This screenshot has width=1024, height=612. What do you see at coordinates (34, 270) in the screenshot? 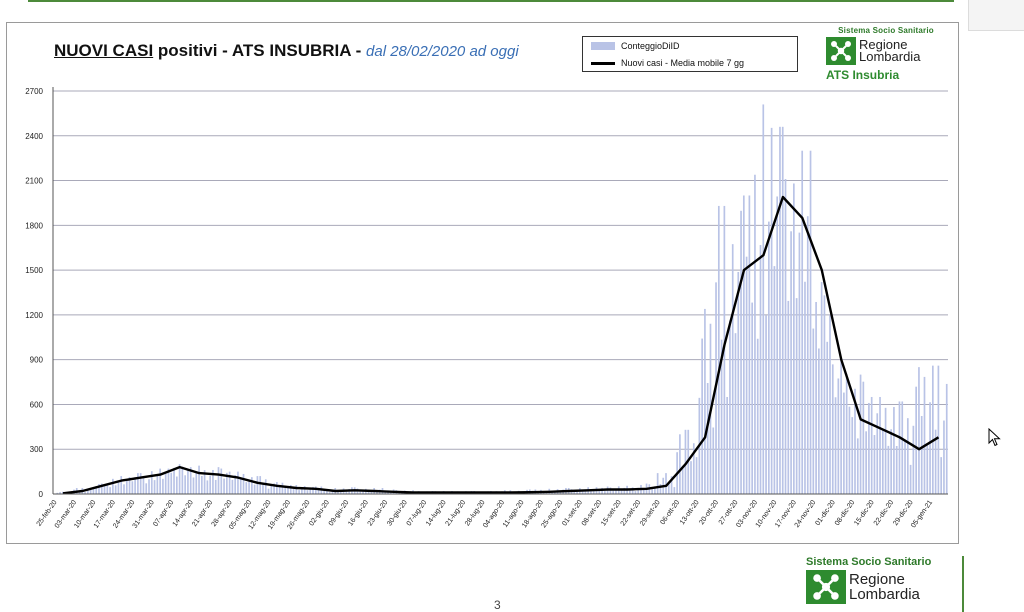
I see `y-tick-label: 1500` at bounding box center [34, 270].